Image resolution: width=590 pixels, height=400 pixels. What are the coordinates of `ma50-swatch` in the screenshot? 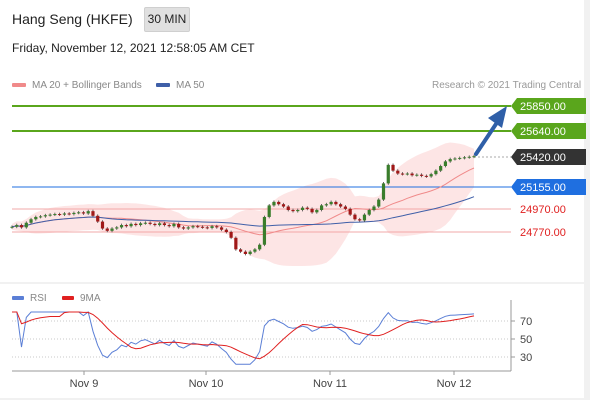 It's located at (163, 85).